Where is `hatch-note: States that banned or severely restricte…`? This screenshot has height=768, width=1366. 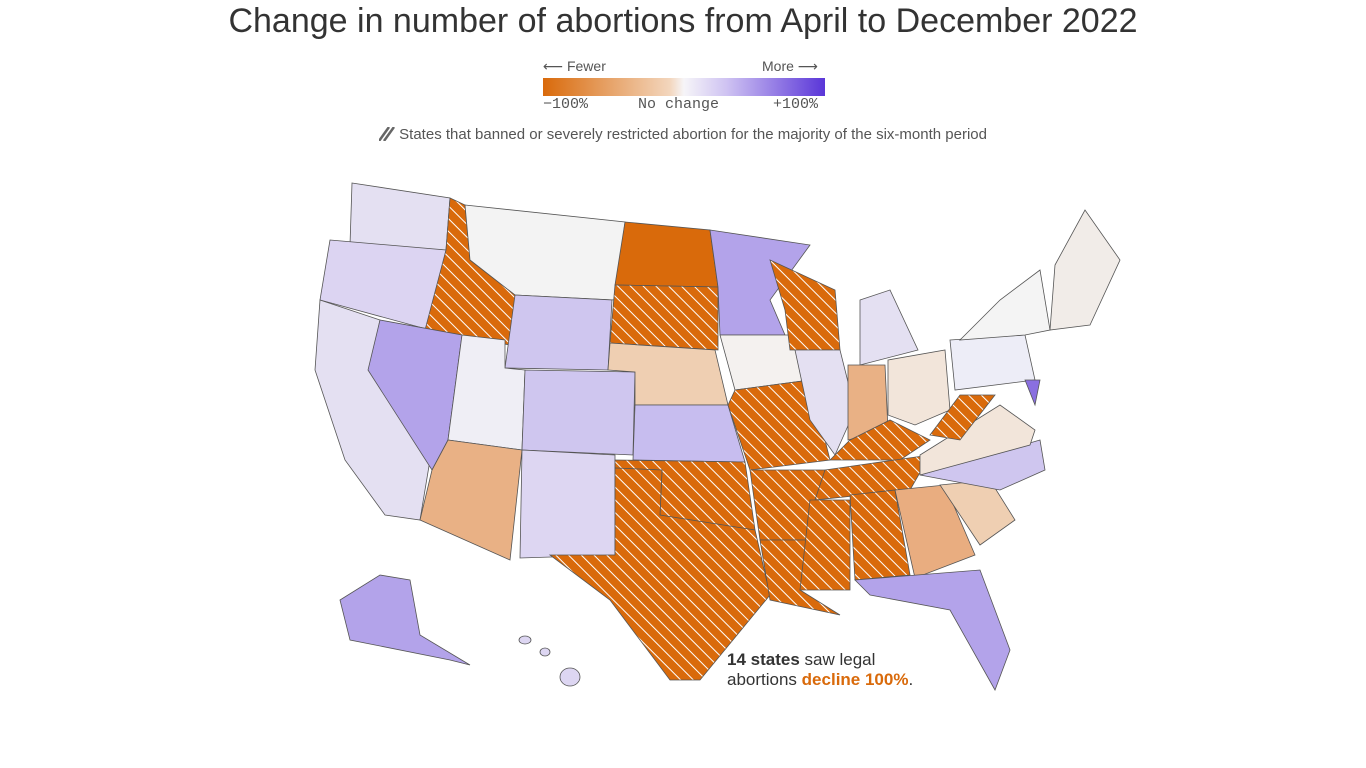
hatch-note: States that banned or severely restricte… is located at coordinates (683, 134).